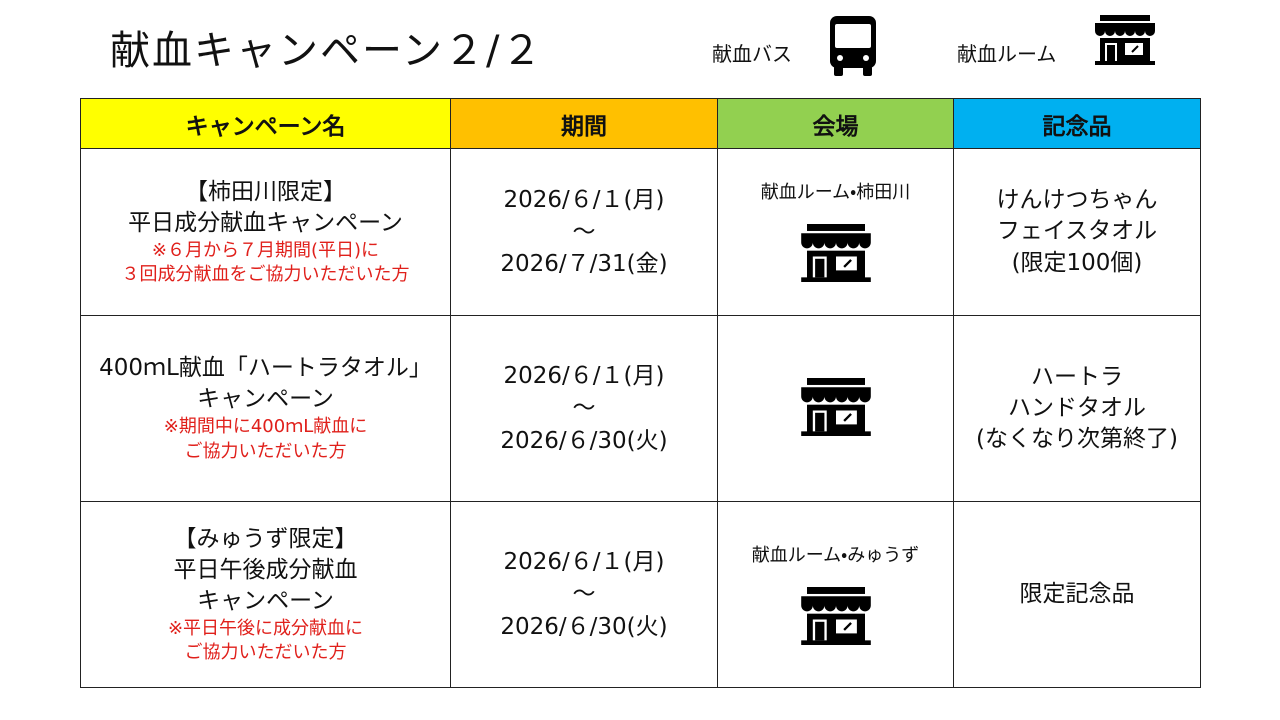 This screenshot has width=1280, height=720. What do you see at coordinates (265, 628) in the screenshot?
I see `note-line: ※平日午後に成分献血に` at bounding box center [265, 628].